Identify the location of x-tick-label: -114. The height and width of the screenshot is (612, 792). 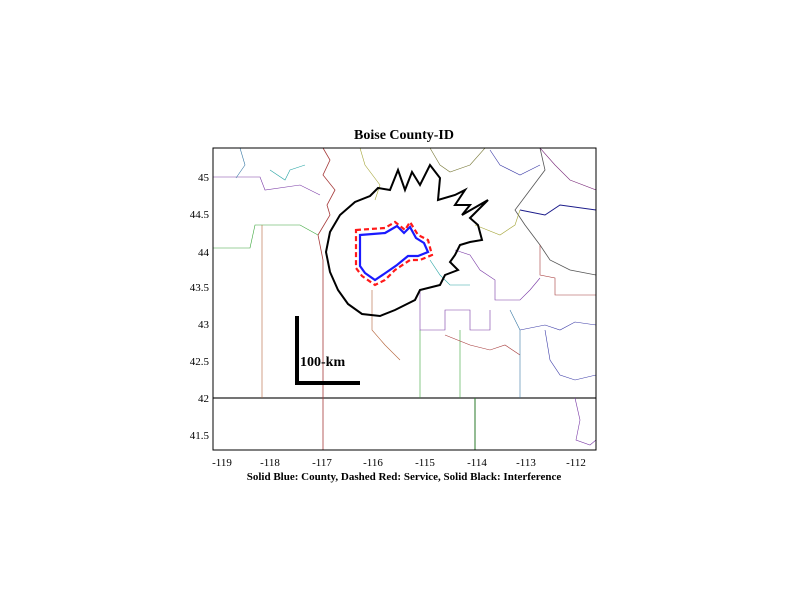
(477, 463).